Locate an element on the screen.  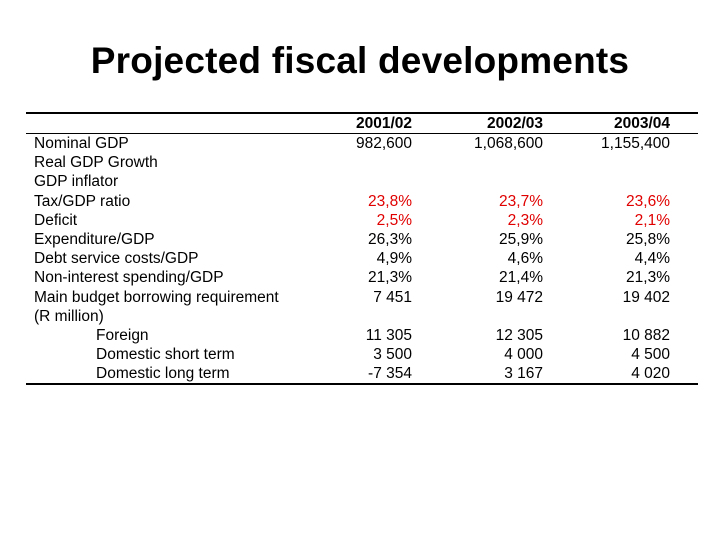
row-label: Expenditure/GDP is located at coordinates (94, 239).